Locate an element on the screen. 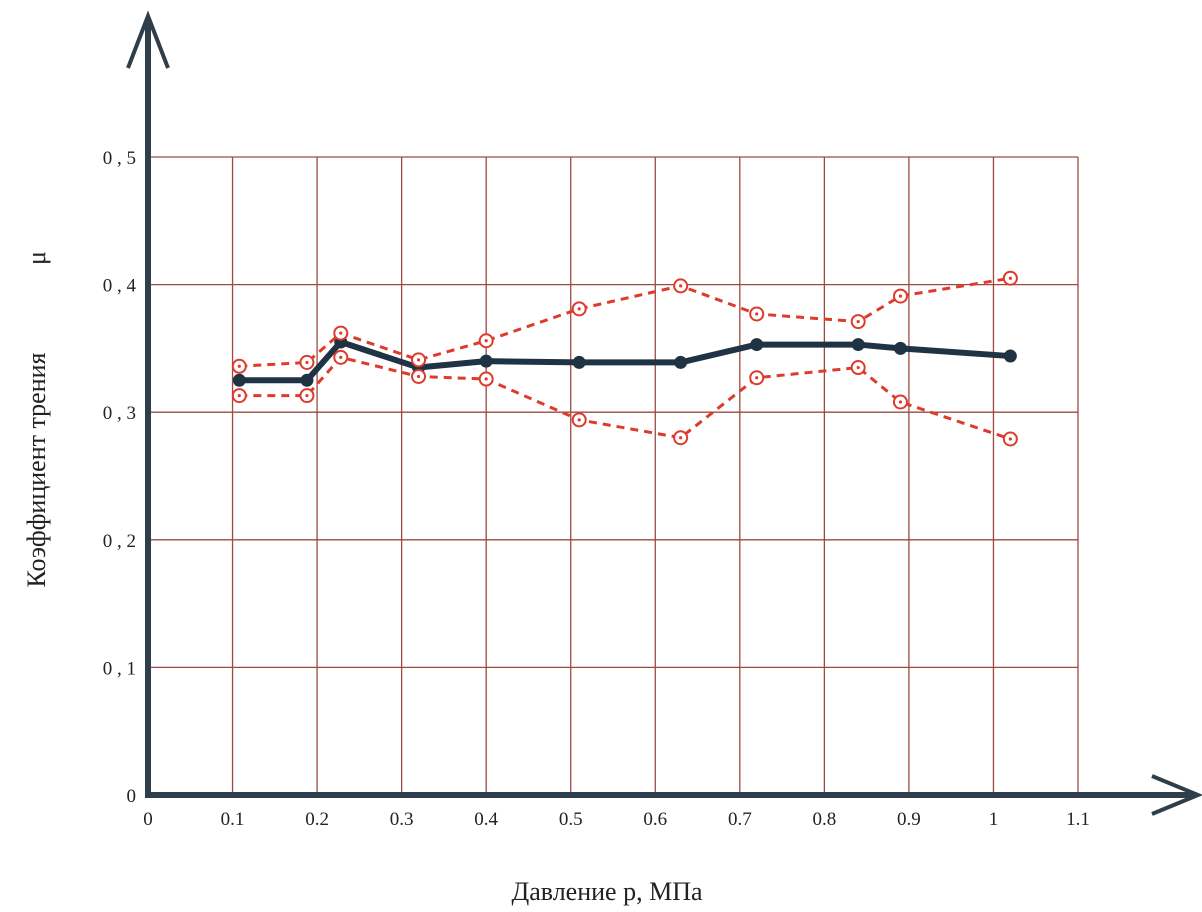  x-tick-label: 0.8 is located at coordinates (824, 819).